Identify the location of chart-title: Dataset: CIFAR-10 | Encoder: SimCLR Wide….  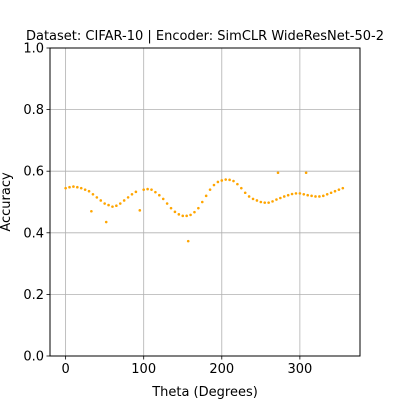
(205, 36).